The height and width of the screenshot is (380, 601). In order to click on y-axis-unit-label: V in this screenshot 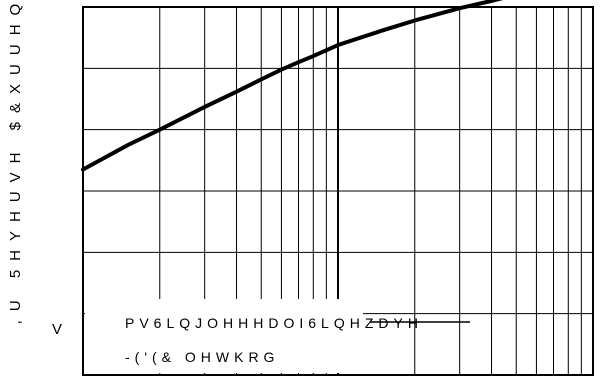, I will do `click(57, 329)`.